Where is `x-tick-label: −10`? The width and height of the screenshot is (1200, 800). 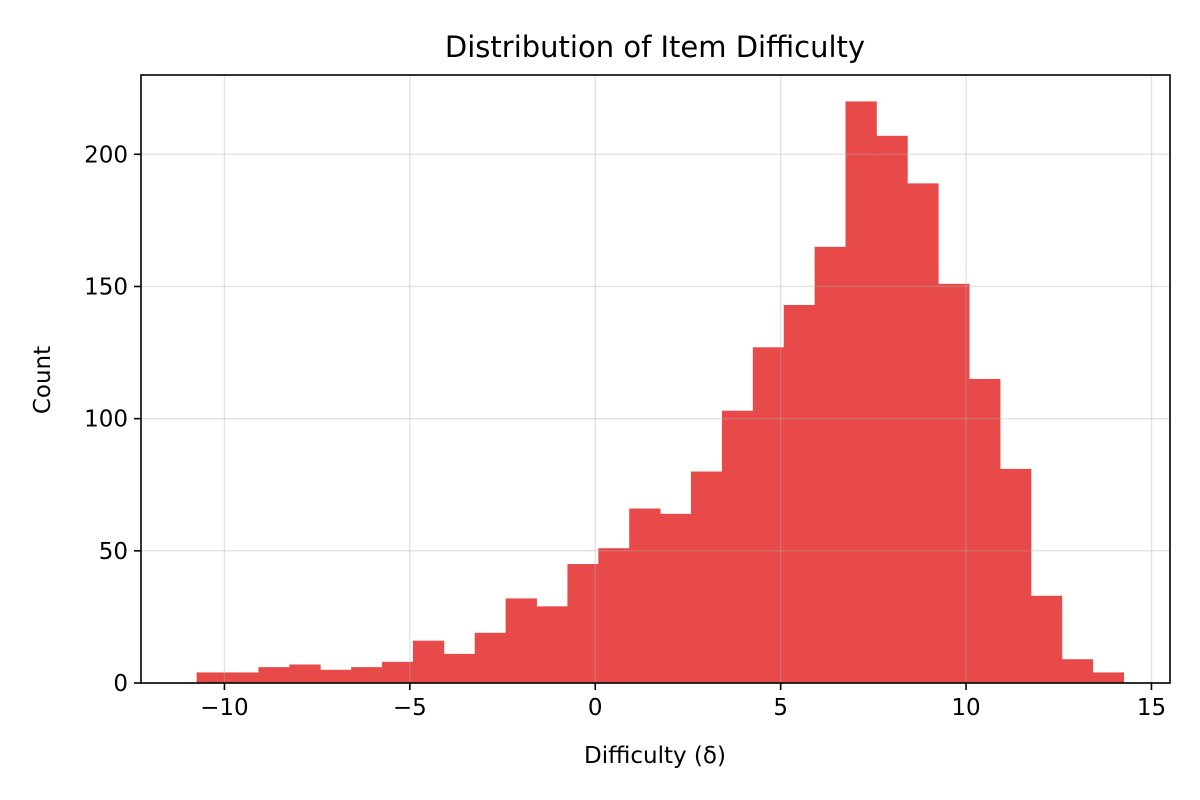 x-tick-label: −10 is located at coordinates (224, 708).